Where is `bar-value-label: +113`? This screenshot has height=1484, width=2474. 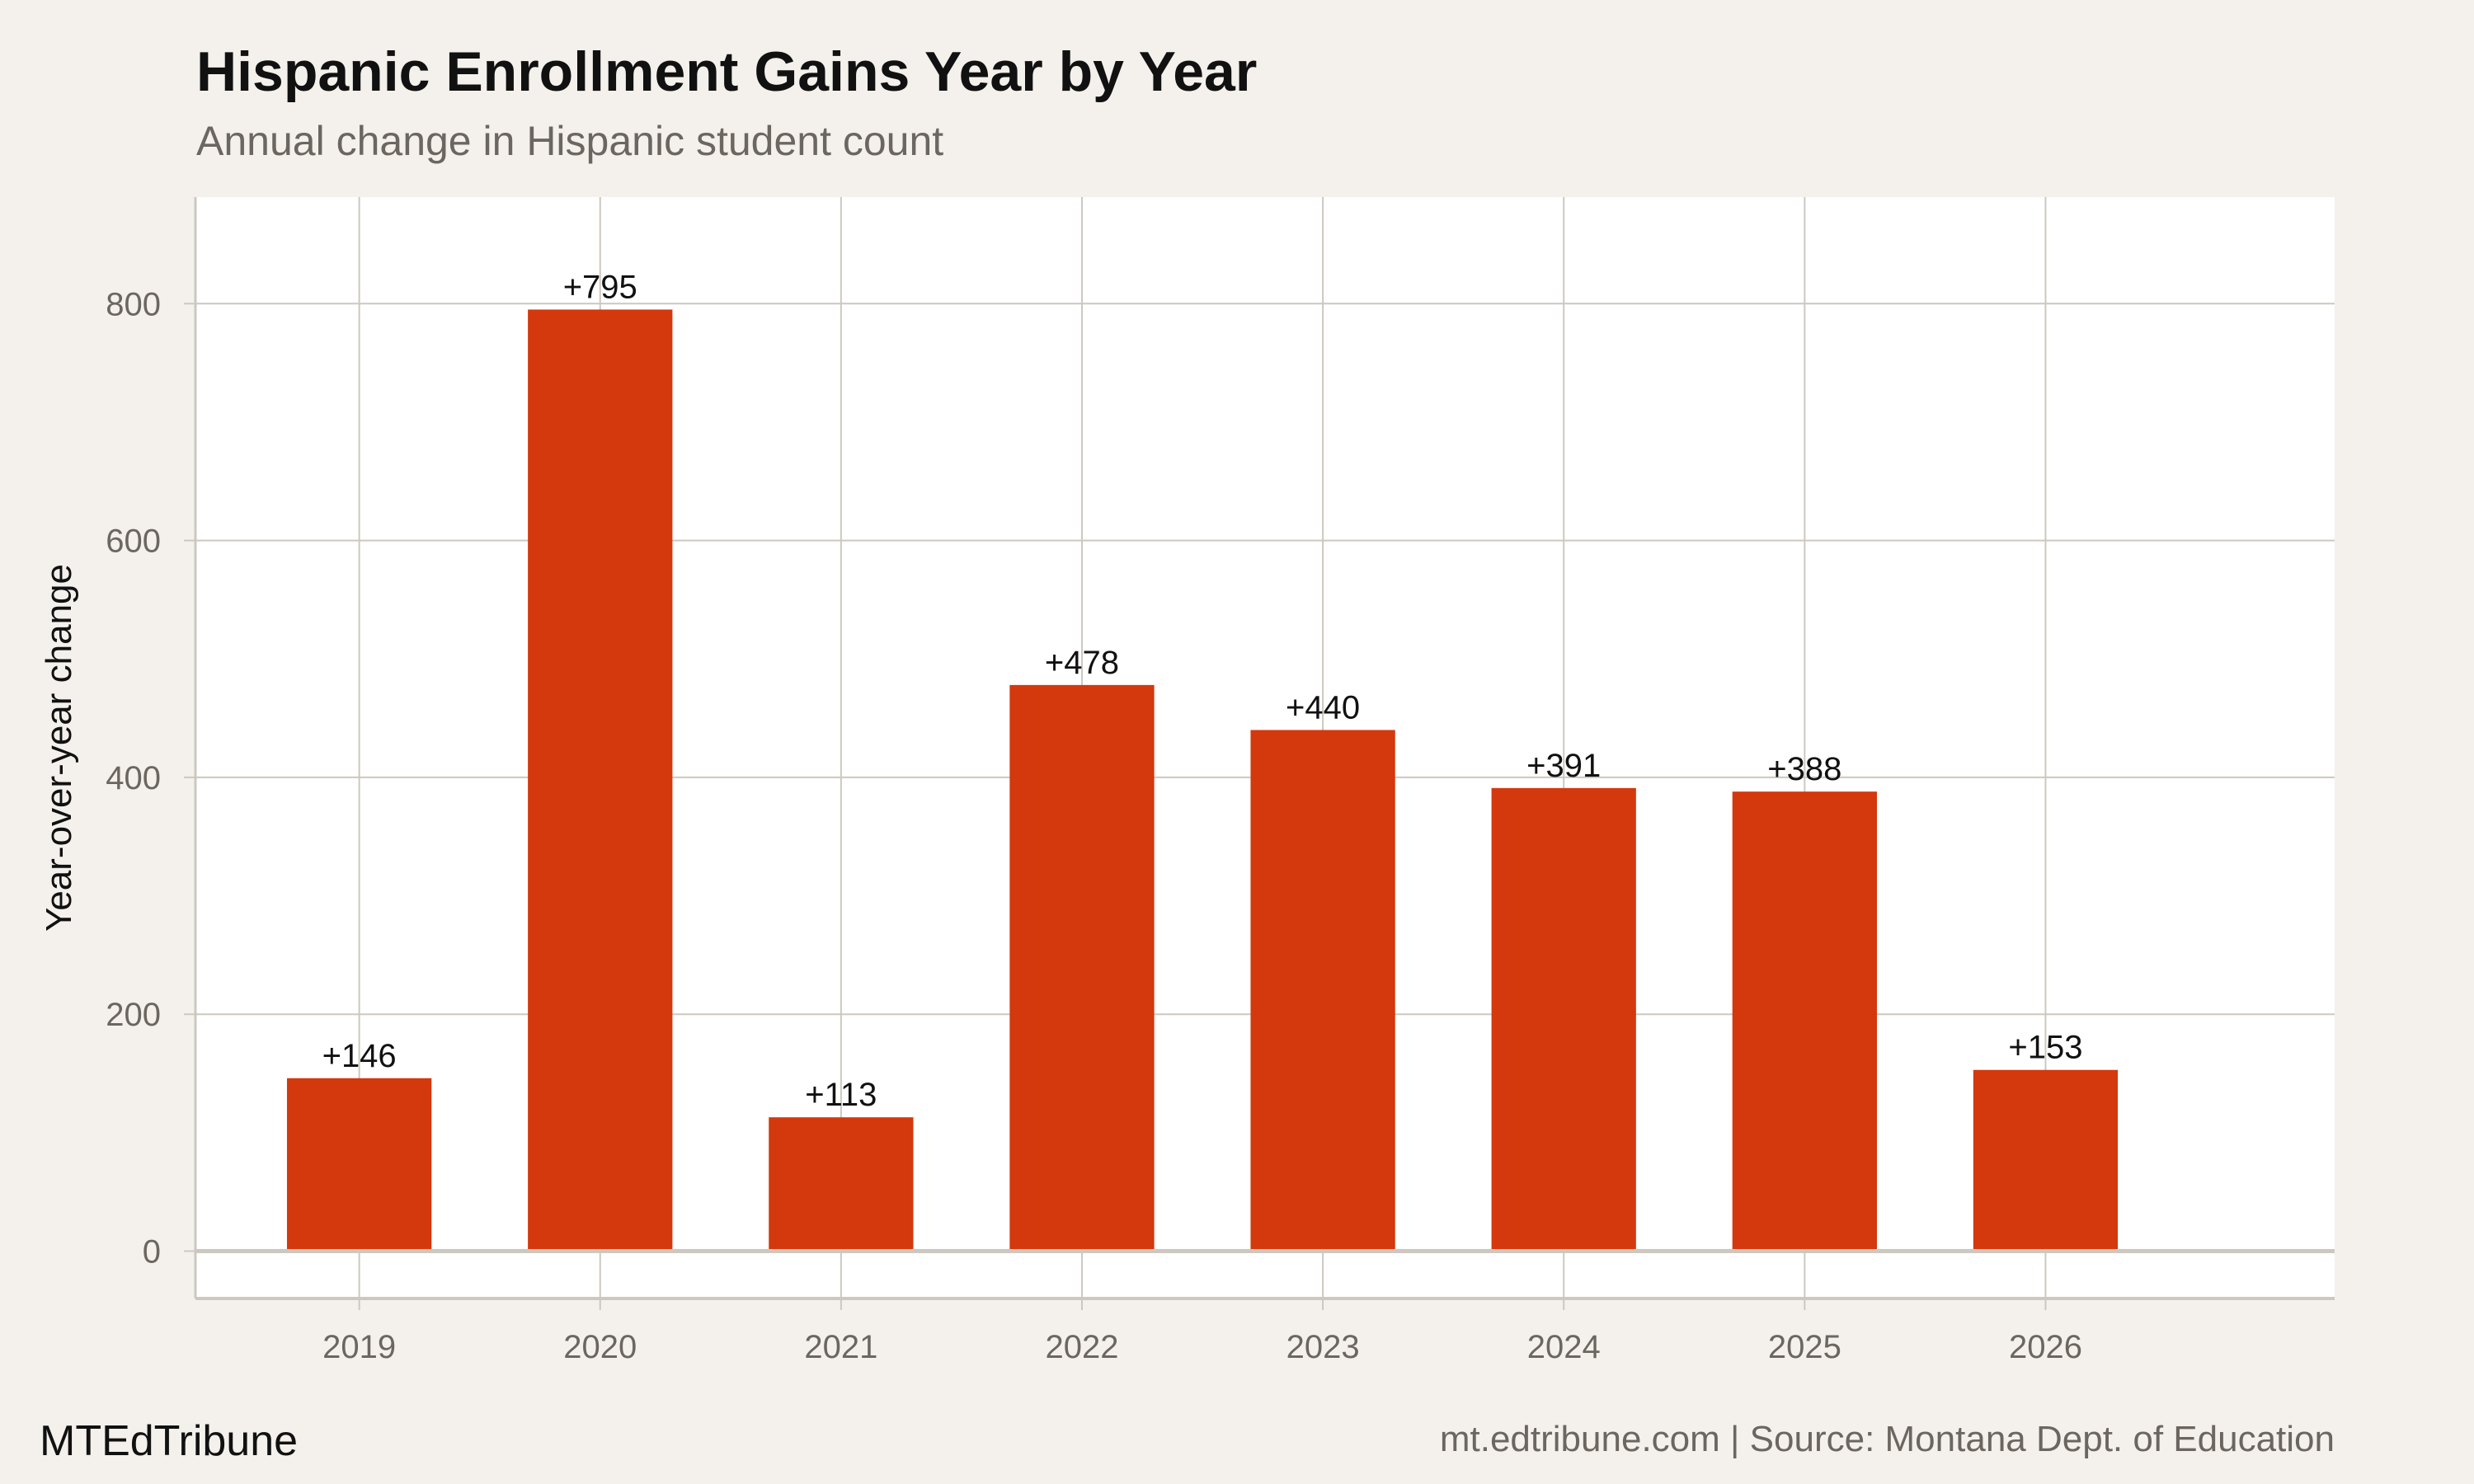 bar-value-label: +113 is located at coordinates (841, 1095).